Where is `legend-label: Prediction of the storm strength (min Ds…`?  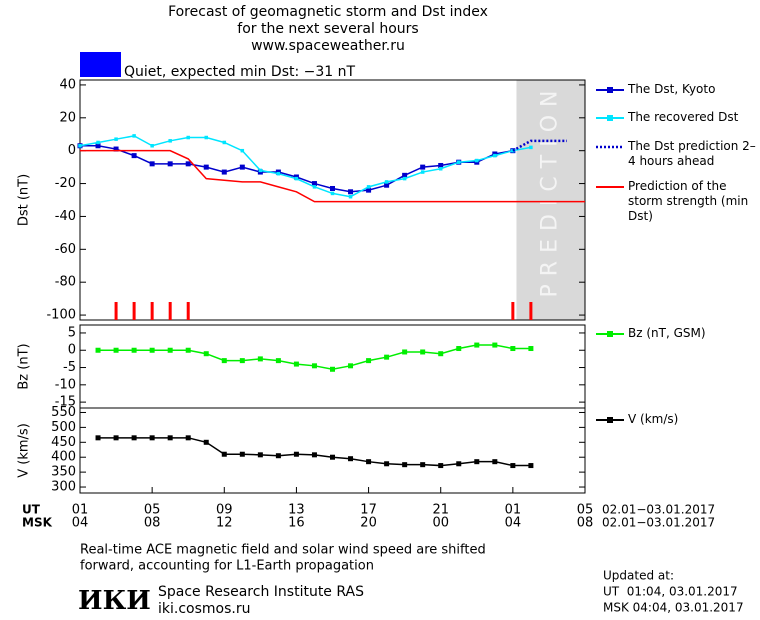 legend-label: Prediction of the storm strength (min Ds… is located at coordinates (688, 201).